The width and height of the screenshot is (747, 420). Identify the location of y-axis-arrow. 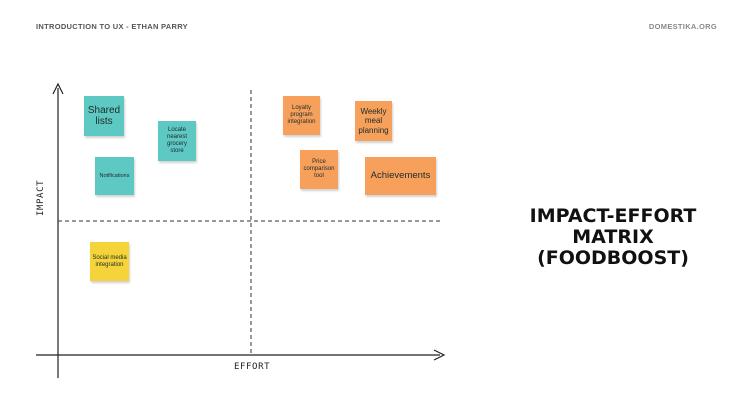
(58, 88).